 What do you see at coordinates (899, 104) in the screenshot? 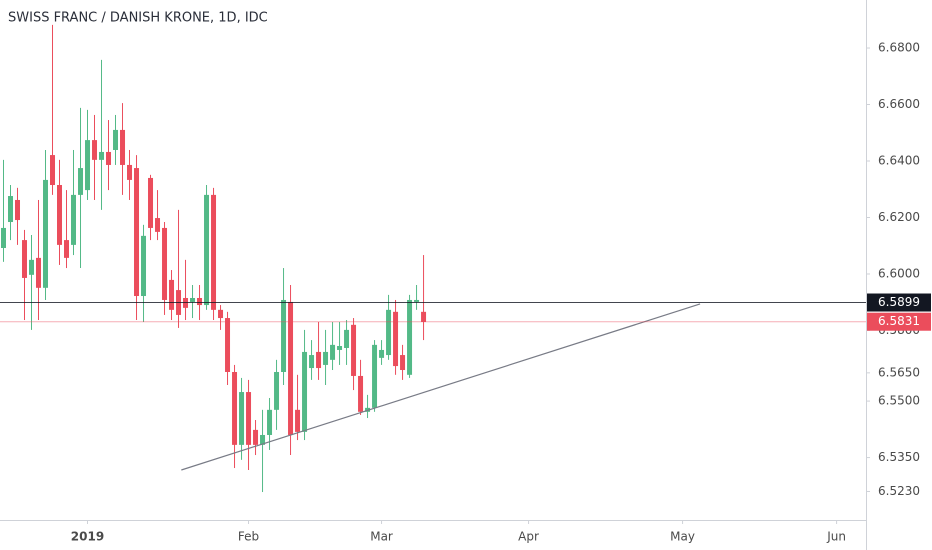
I see `y-tick-label: 6.6600` at bounding box center [899, 104].